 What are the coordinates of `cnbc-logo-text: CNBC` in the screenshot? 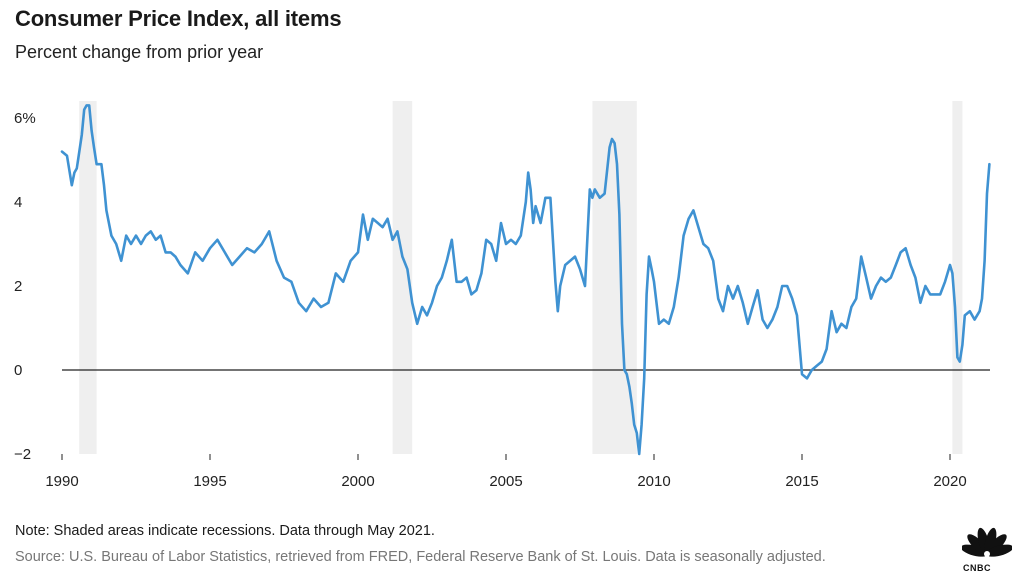 It's located at (977, 568).